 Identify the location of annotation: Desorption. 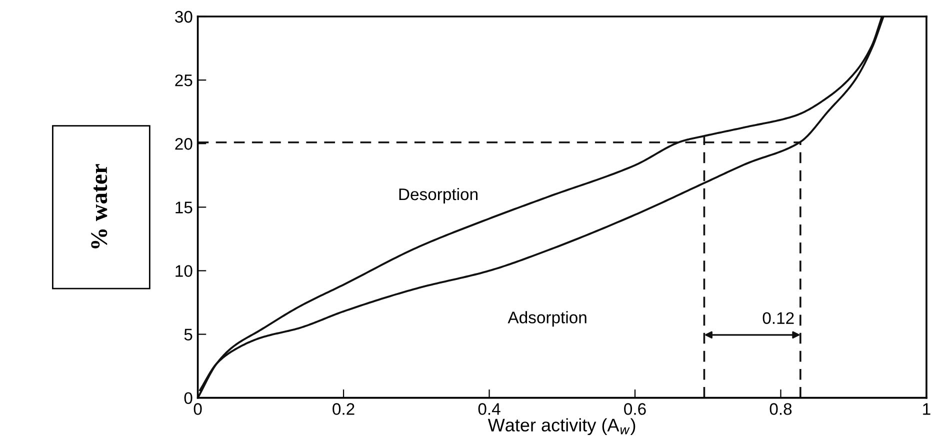
(438, 196).